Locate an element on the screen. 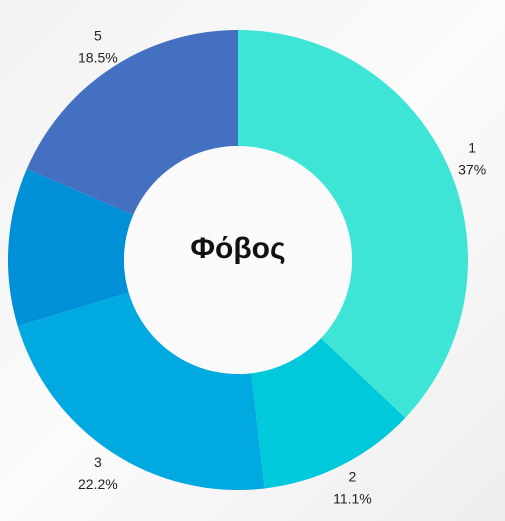  center-label: Φόβος is located at coordinates (237, 248).